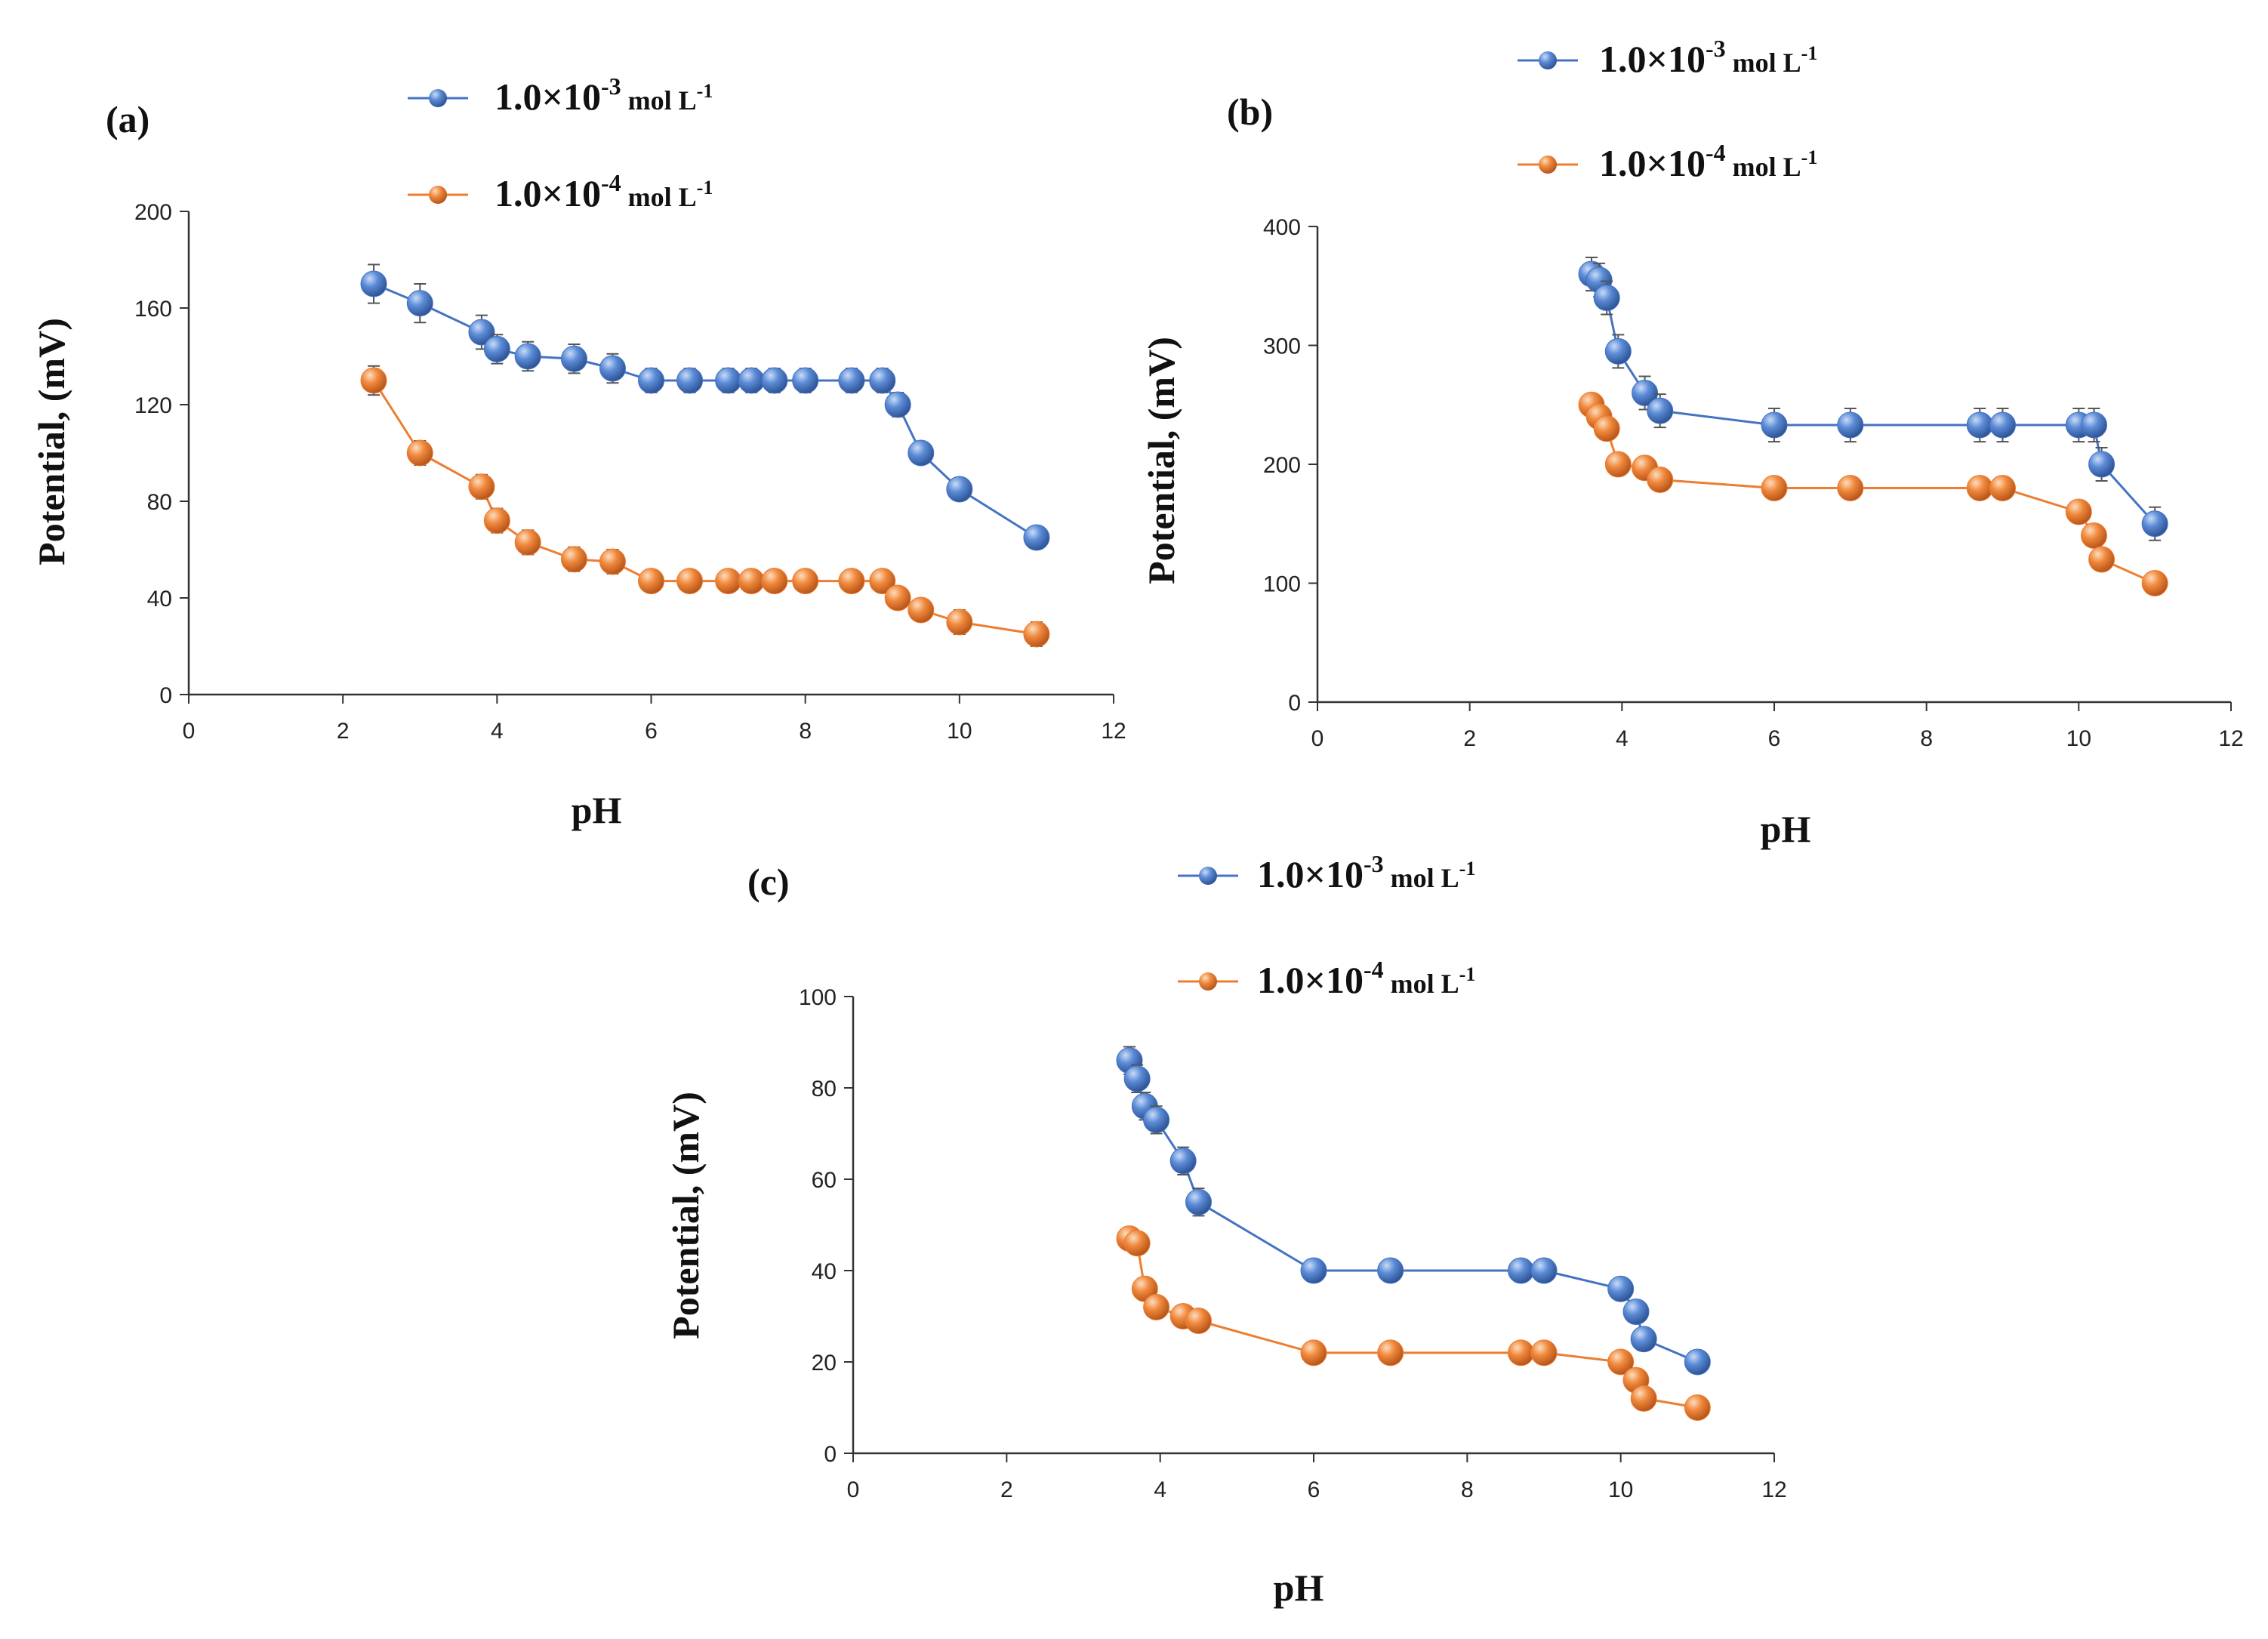  I want to click on legend-a-exp-2: -4, so click(611, 182).